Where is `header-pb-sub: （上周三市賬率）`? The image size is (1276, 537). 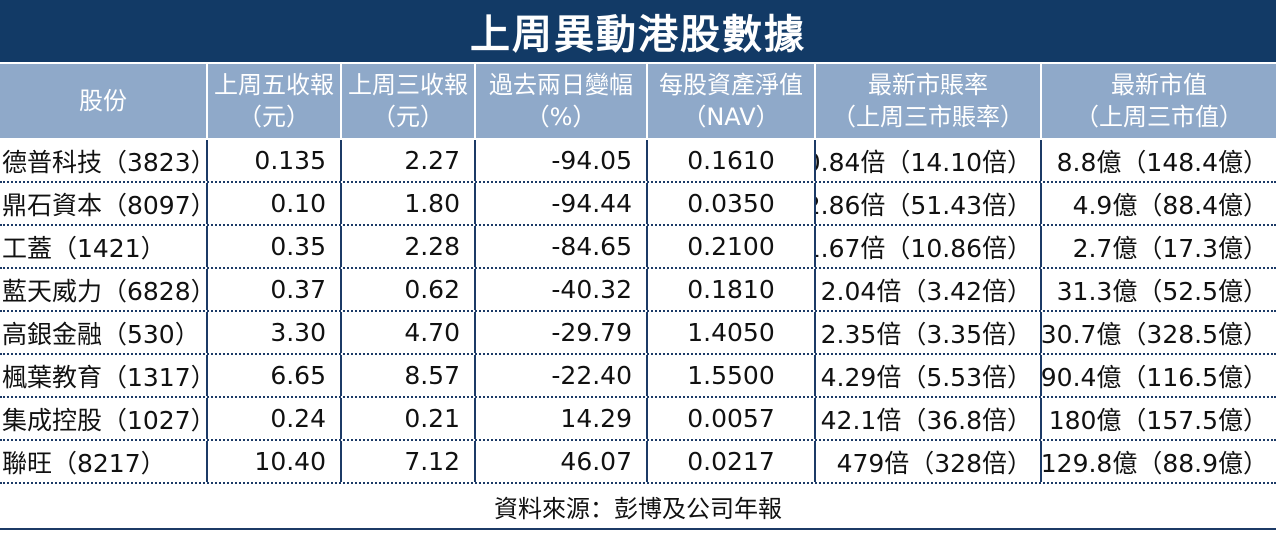 header-pb-sub: （上周三市賬率） is located at coordinates (928, 117).